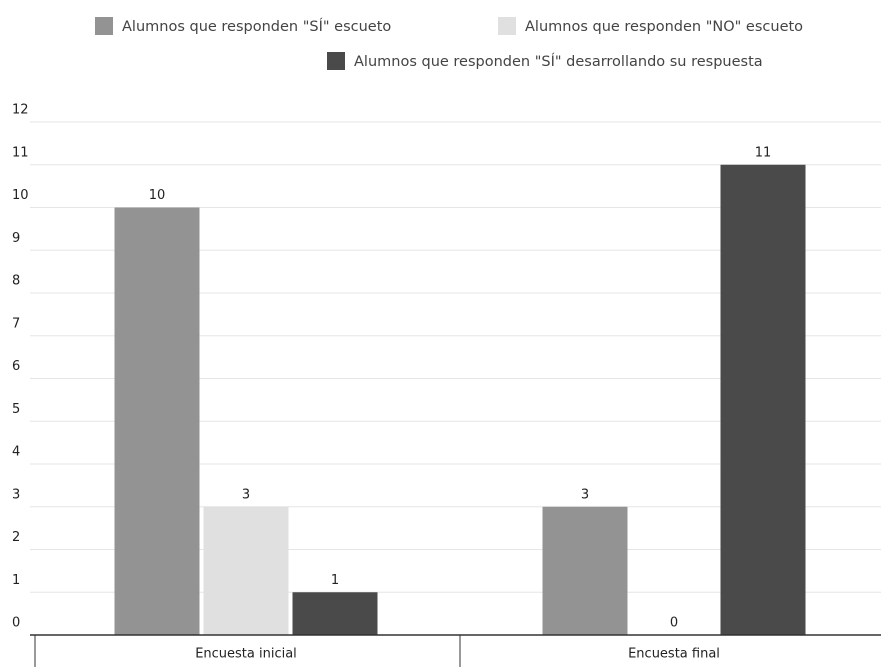 Image resolution: width=881 pixels, height=667 pixels. Describe the element at coordinates (16, 238) in the screenshot. I see `y-tick-label: 9` at that location.